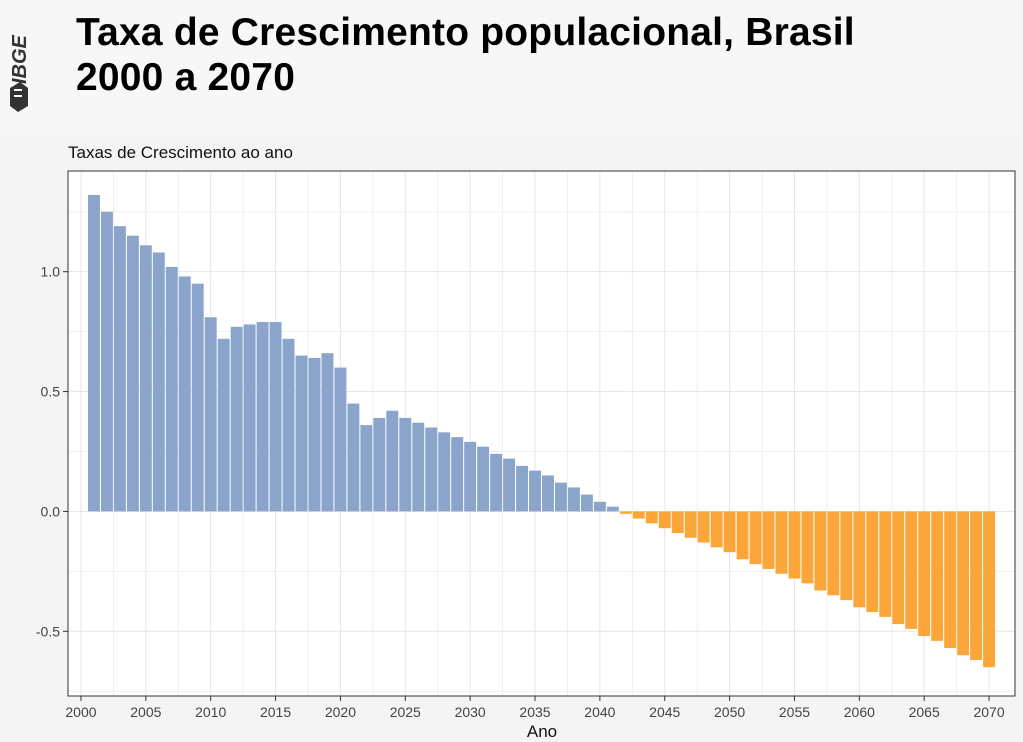 The width and height of the screenshot is (1023, 742). What do you see at coordinates (392, 461) in the screenshot?
I see `bar-2024` at bounding box center [392, 461].